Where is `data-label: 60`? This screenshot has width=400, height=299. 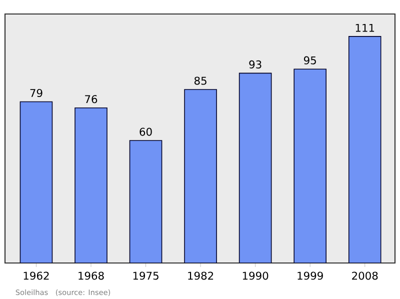 data-label: 60 is located at coordinates (146, 132).